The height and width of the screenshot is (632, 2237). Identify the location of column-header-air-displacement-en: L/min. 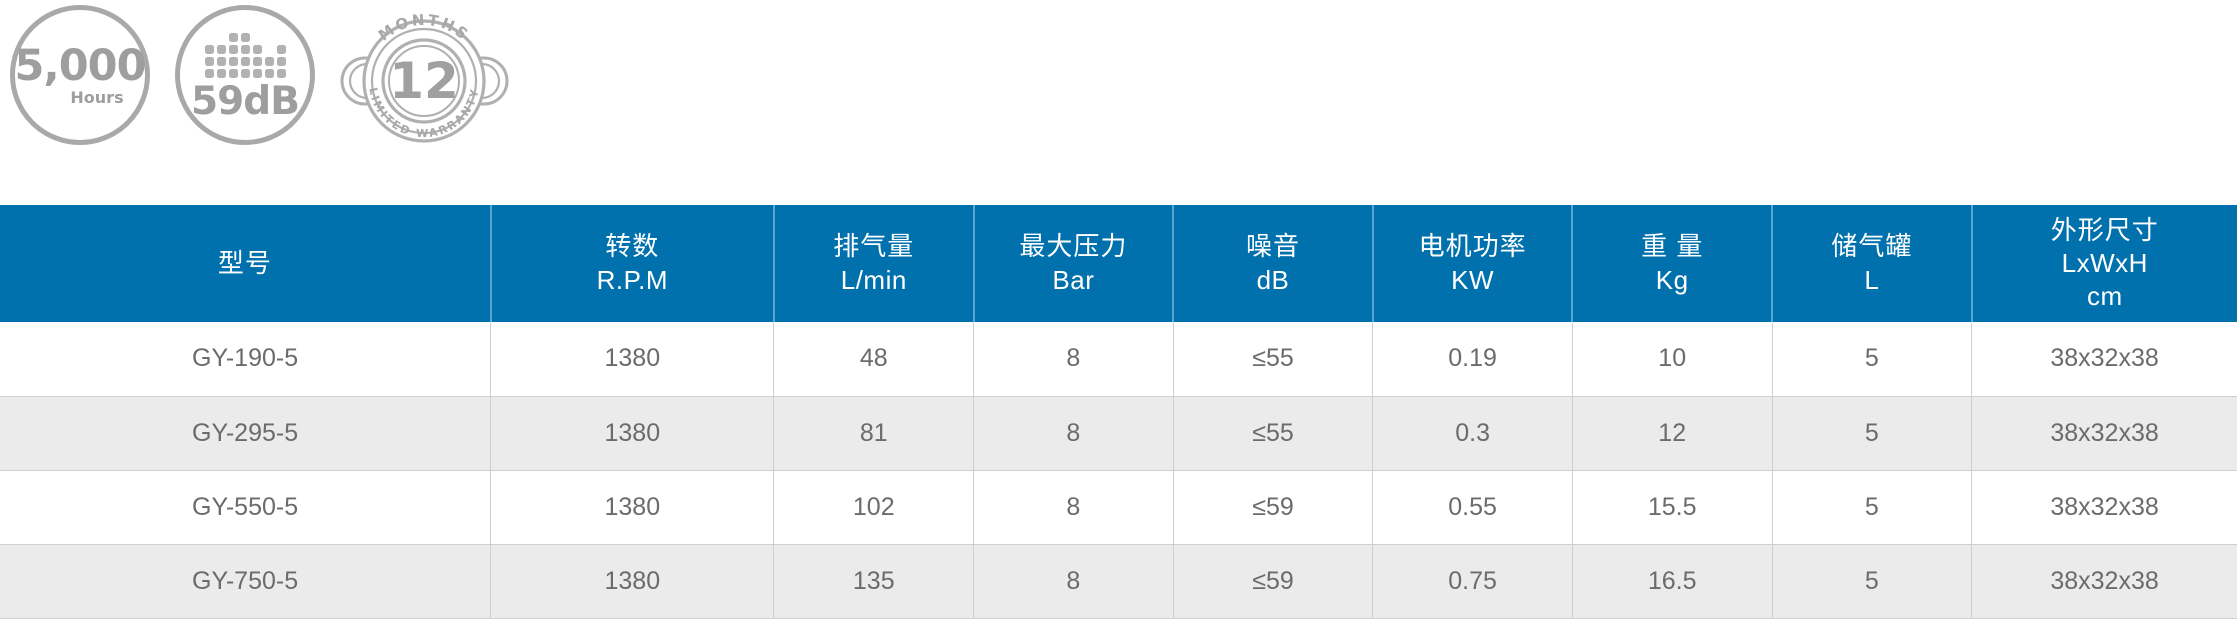
(873, 279).